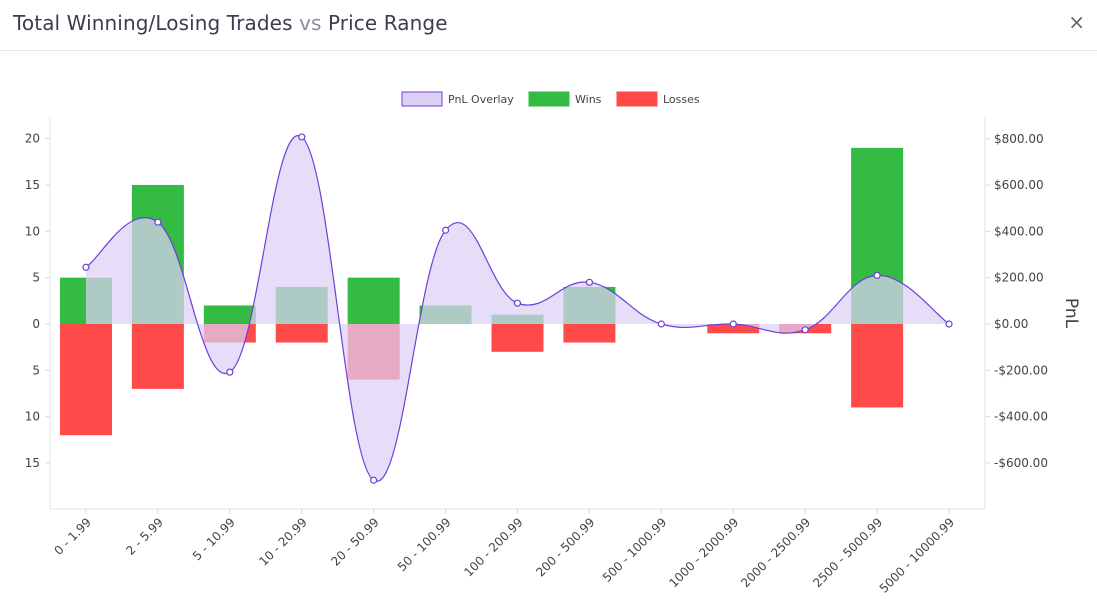 This screenshot has height=606, width=1097. What do you see at coordinates (214, 539) in the screenshot?
I see `x-tick-label: 5 - 10.99` at bounding box center [214, 539].